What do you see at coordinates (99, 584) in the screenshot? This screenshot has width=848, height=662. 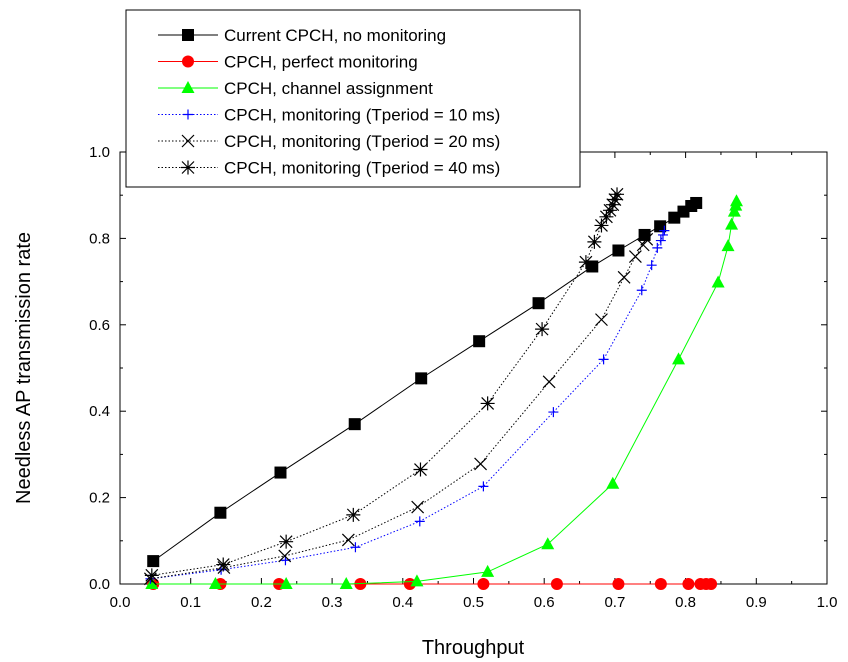 I see `y-tick-label: 0.0` at bounding box center [99, 584].